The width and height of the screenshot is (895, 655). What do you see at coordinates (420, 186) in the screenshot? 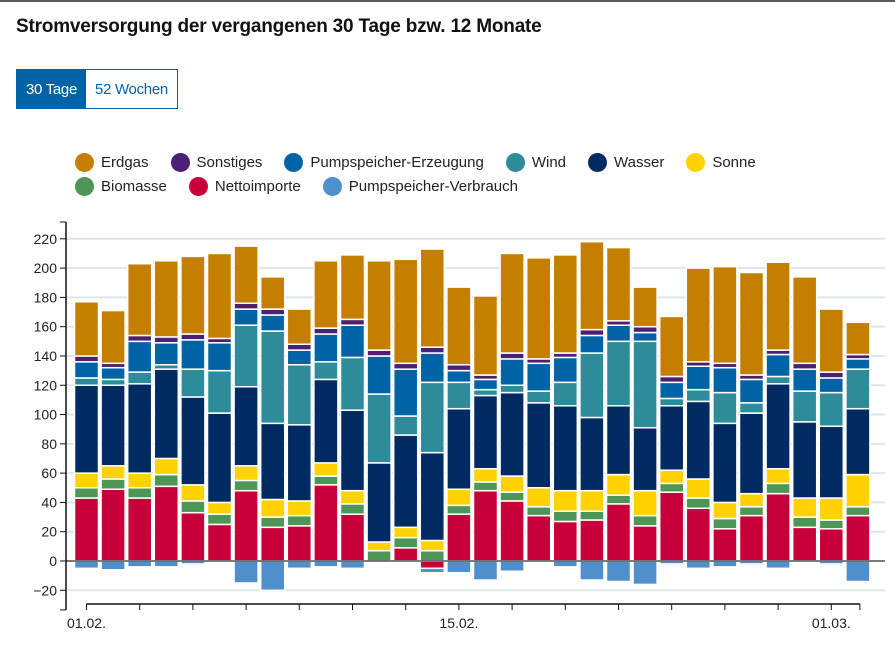
I see `legend-item-pumpspeicher-verbrauch: Pumpspeicher-Verbrauch` at bounding box center [420, 186].